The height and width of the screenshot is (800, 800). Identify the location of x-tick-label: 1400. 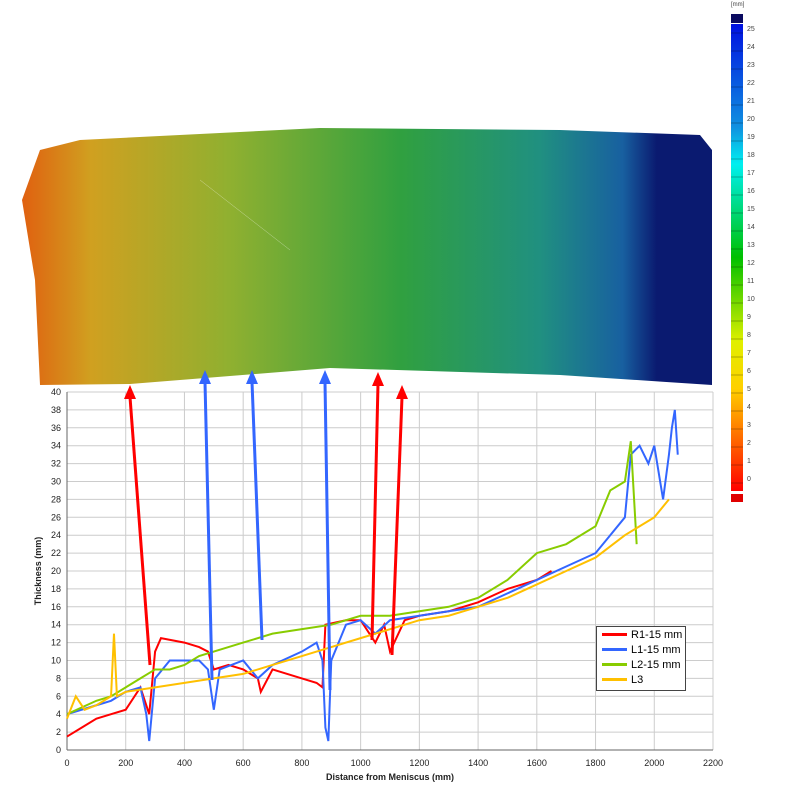
(478, 763).